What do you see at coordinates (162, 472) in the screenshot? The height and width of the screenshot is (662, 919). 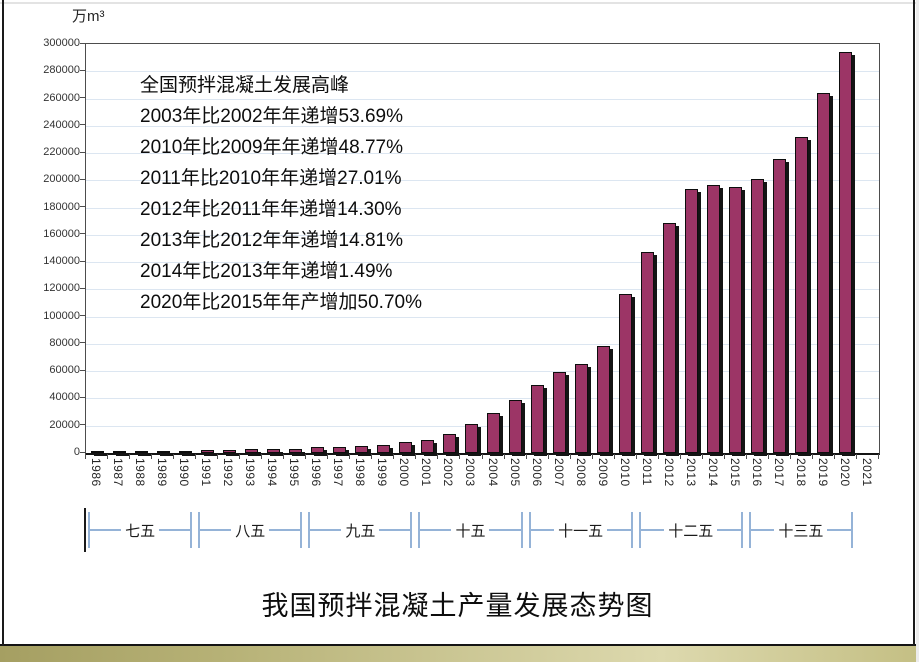 I see `x-axis-label-1989: 1989` at bounding box center [162, 472].